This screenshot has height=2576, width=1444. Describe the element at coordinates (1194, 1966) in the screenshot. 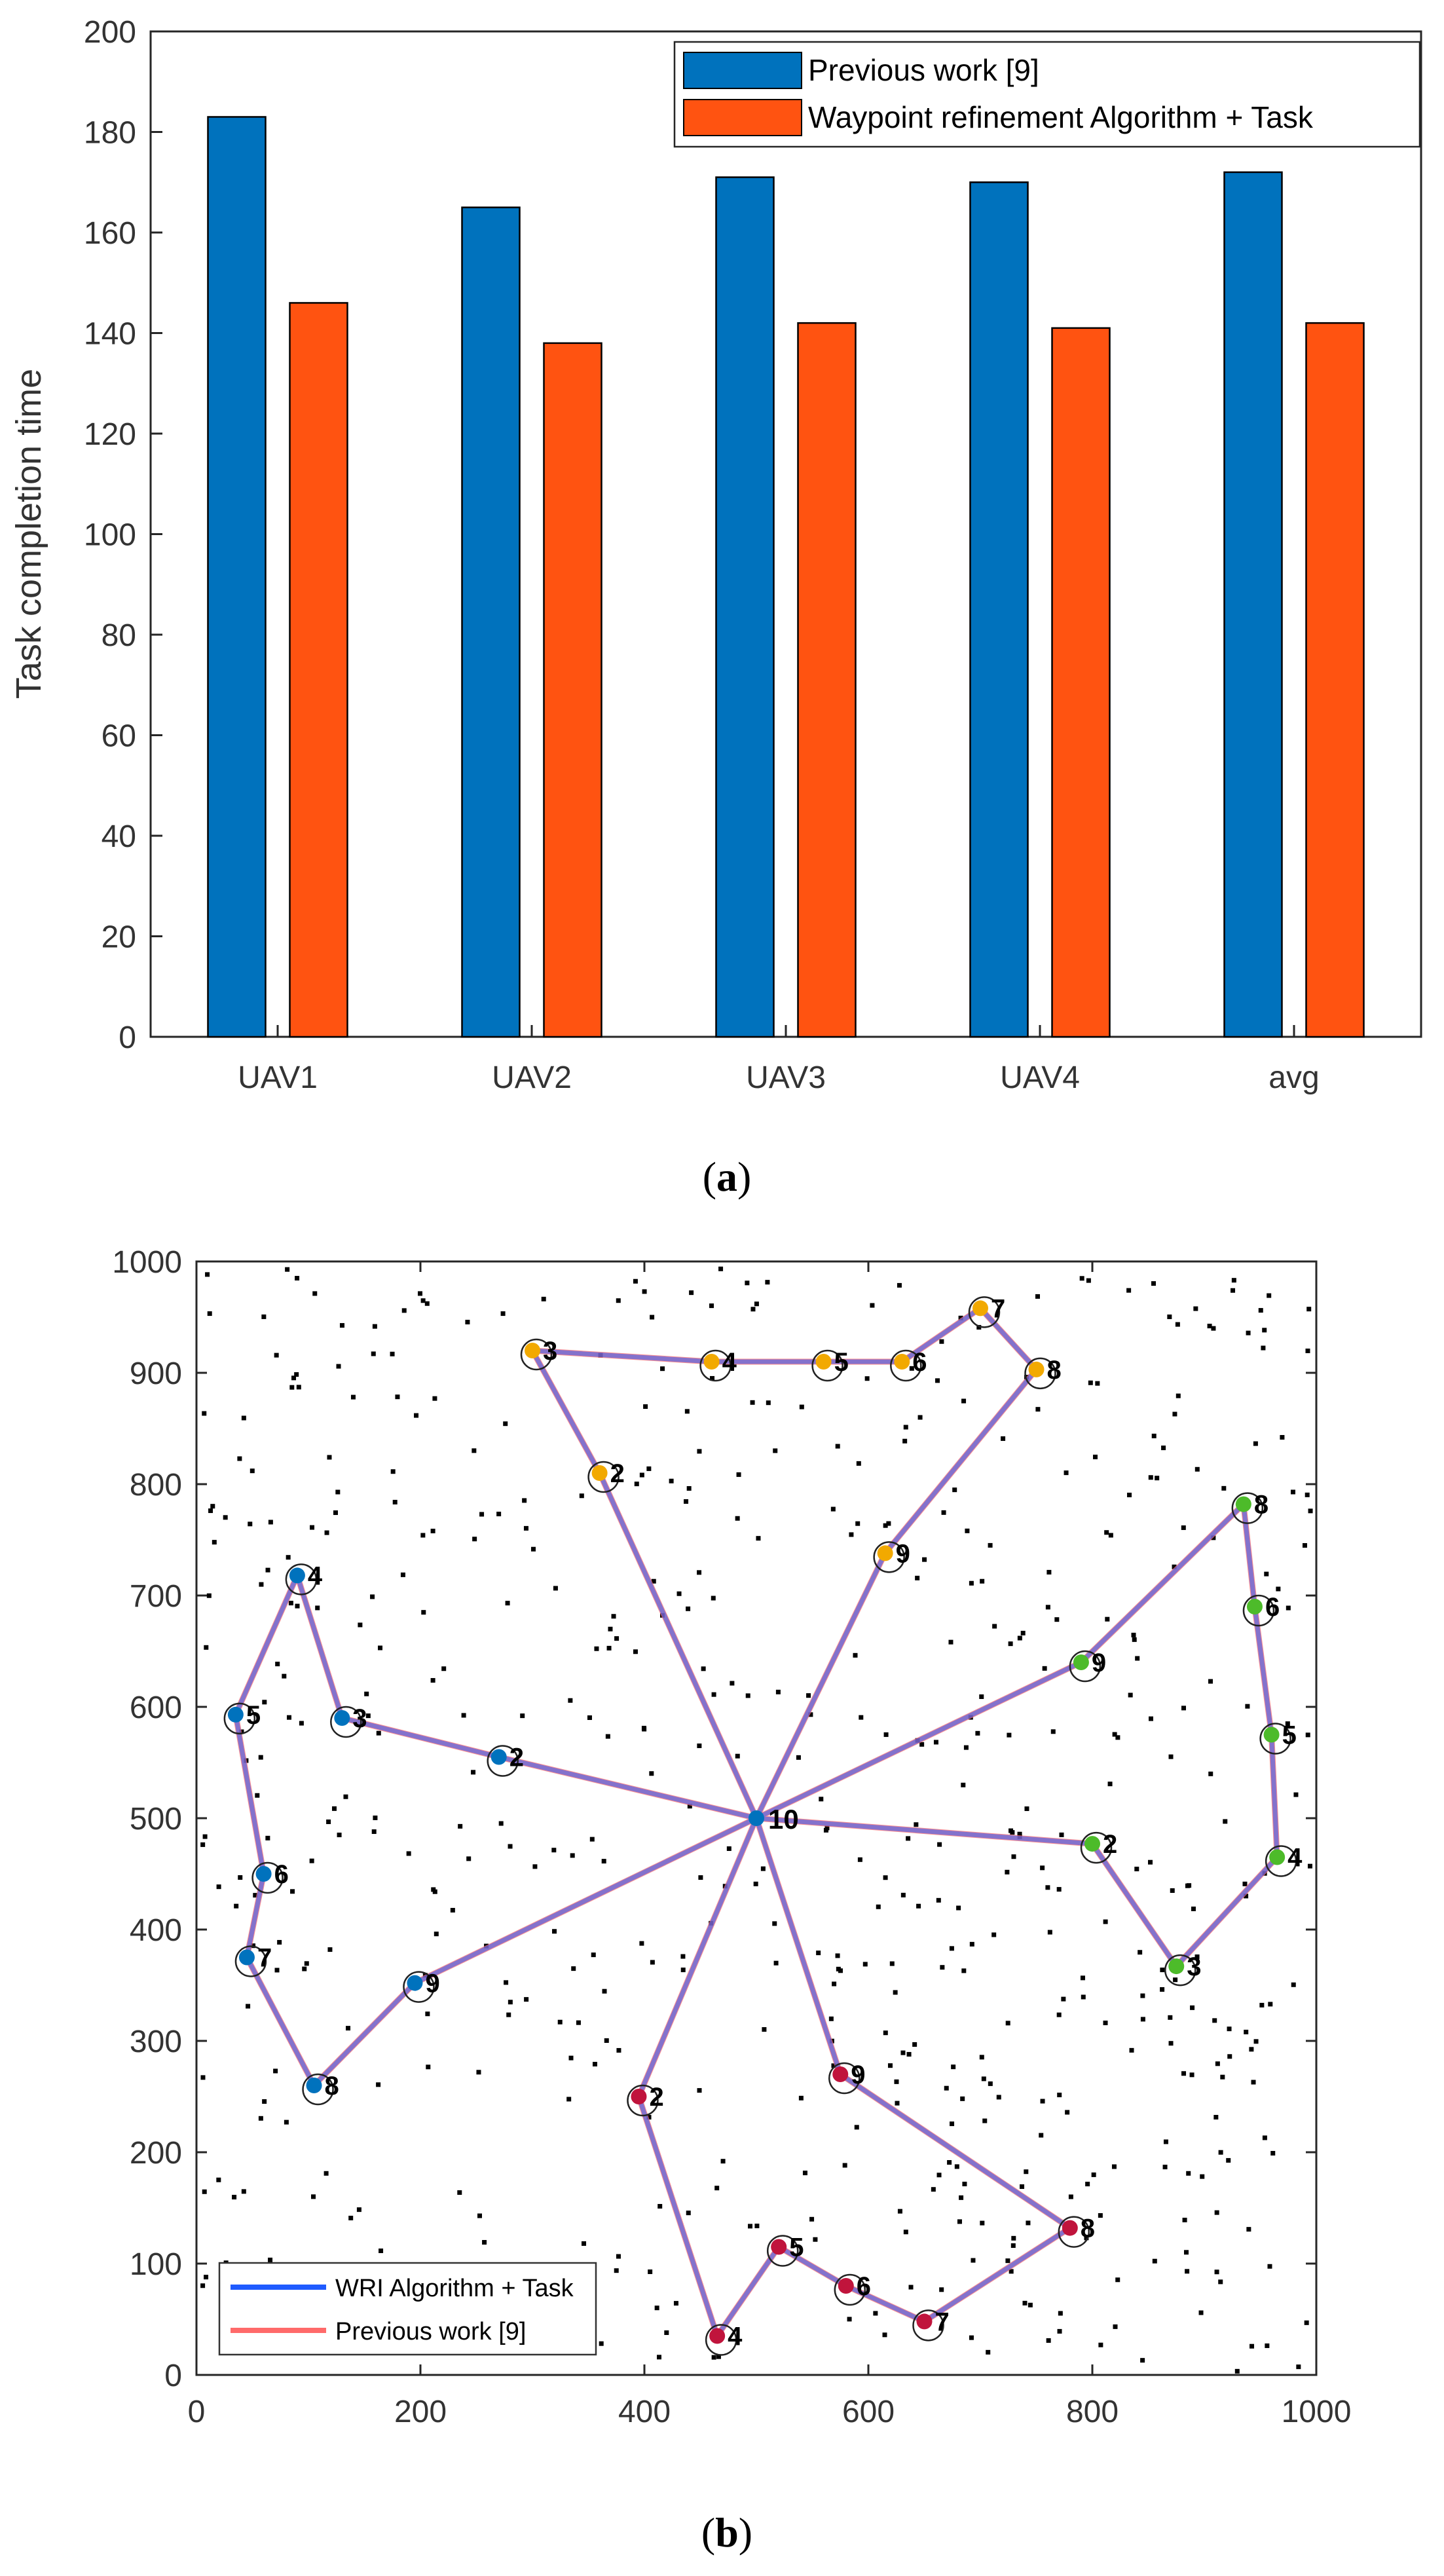

I see `waypoint-label: 3` at that location.